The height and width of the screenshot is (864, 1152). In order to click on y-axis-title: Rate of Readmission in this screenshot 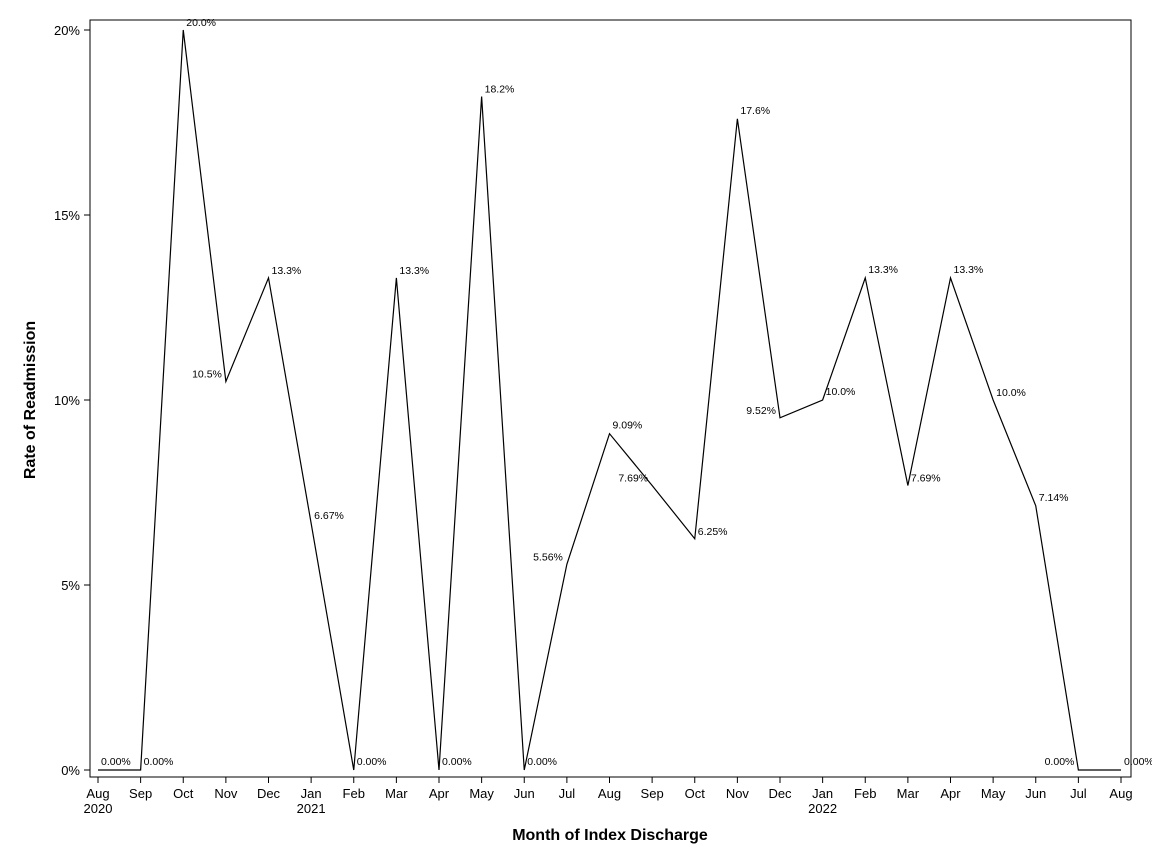, I will do `click(30, 400)`.